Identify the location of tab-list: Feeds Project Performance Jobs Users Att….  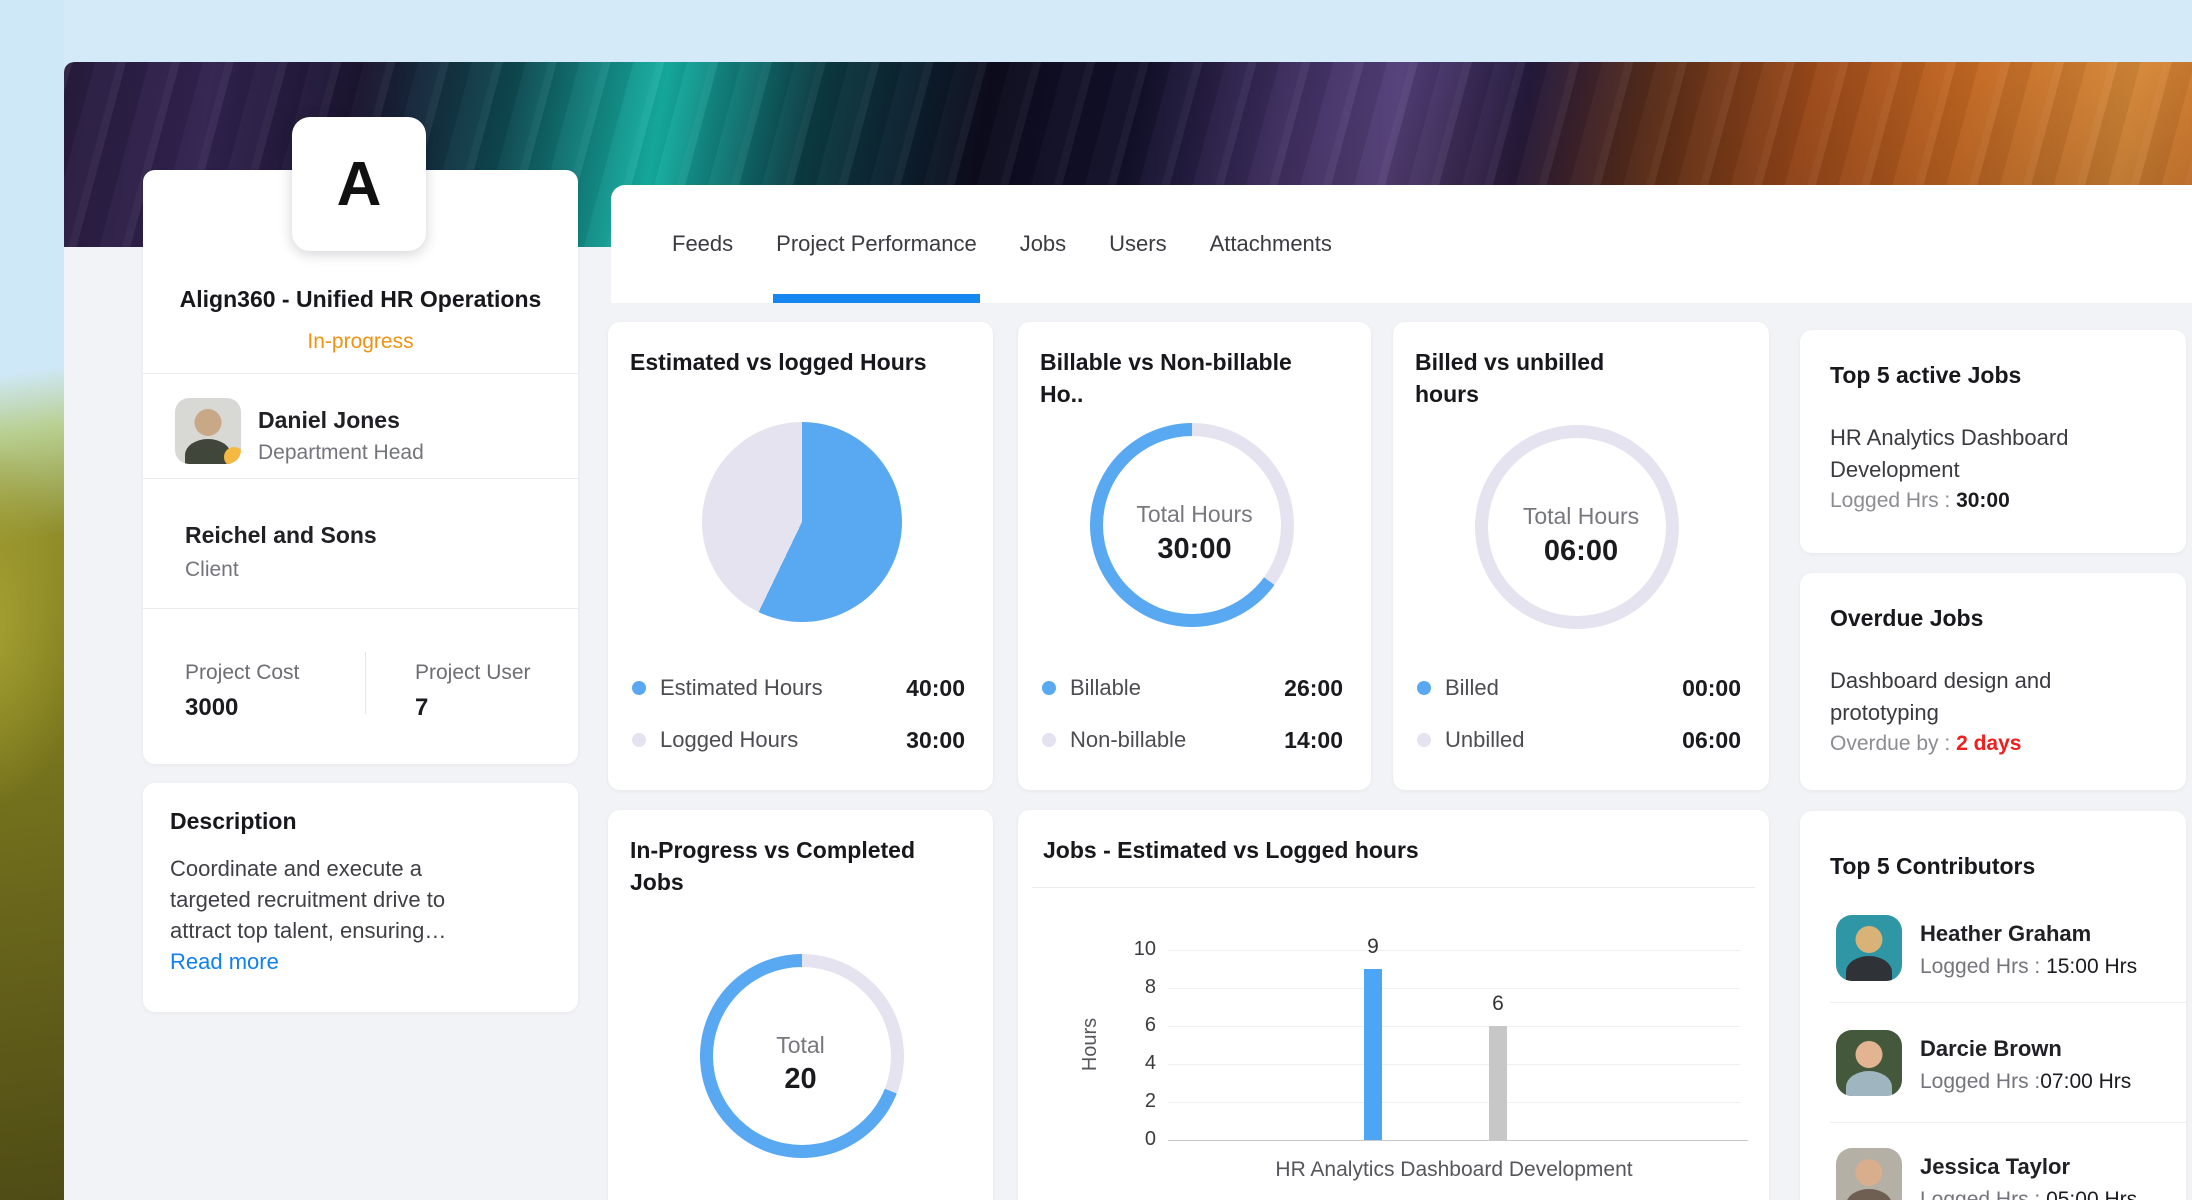
(1401, 244).